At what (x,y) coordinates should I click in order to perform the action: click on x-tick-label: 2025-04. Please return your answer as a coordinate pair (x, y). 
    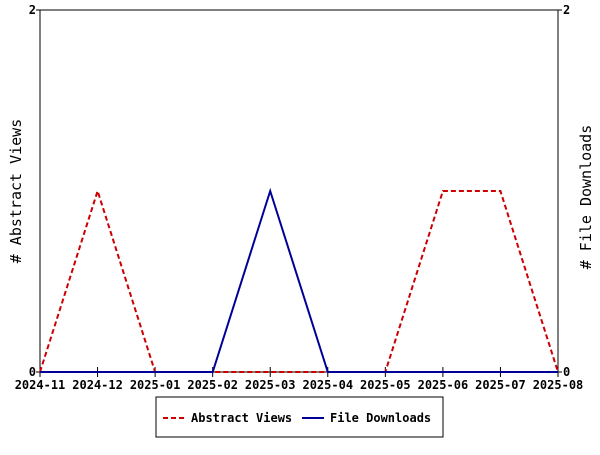
    Looking at the image, I should click on (327, 385).